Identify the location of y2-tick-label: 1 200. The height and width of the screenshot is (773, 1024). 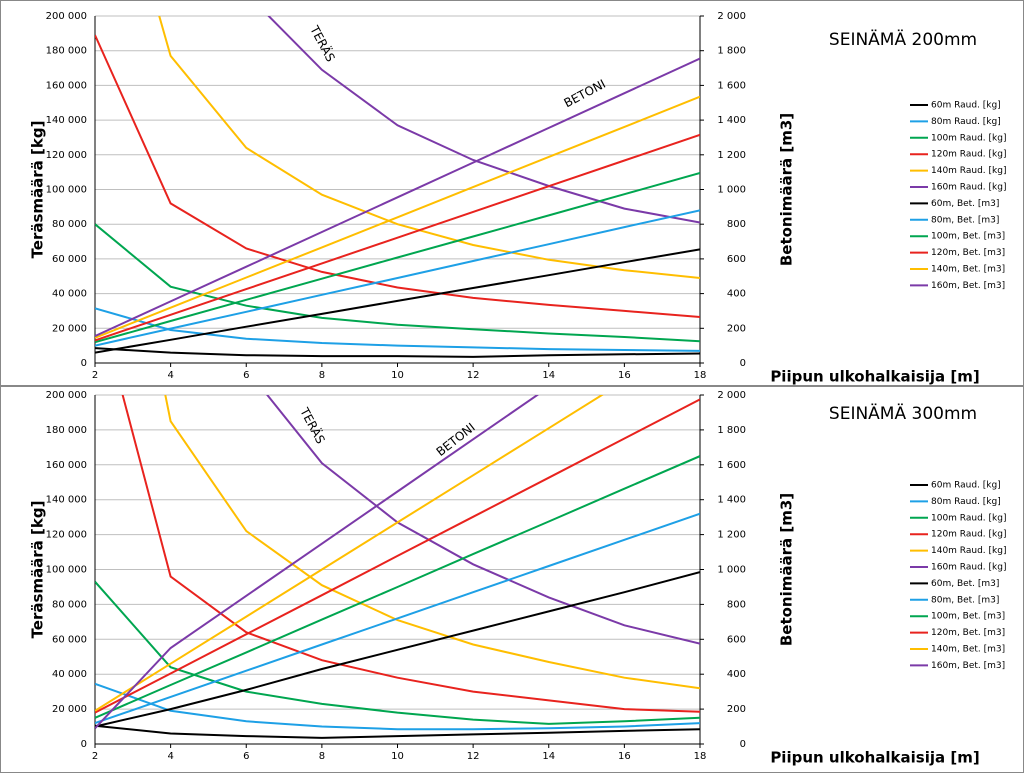
(731, 535).